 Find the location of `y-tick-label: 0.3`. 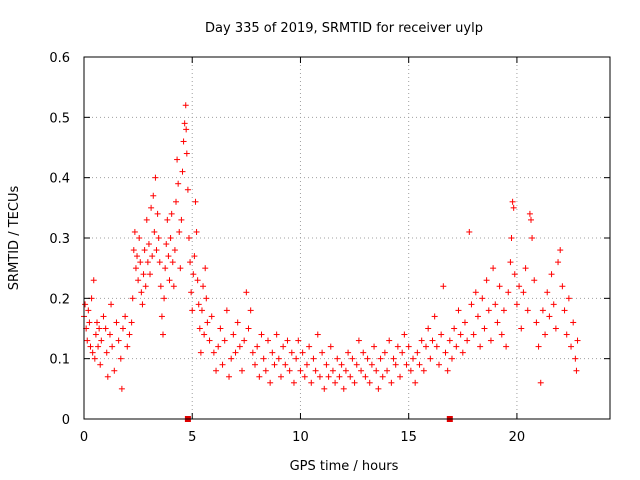

y-tick-label: 0.3 is located at coordinates (59, 239).